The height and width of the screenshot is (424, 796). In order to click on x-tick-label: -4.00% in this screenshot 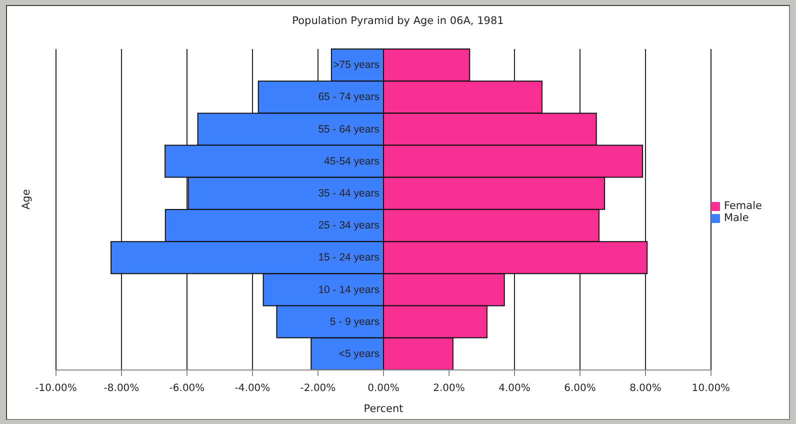, I will do `click(252, 388)`.